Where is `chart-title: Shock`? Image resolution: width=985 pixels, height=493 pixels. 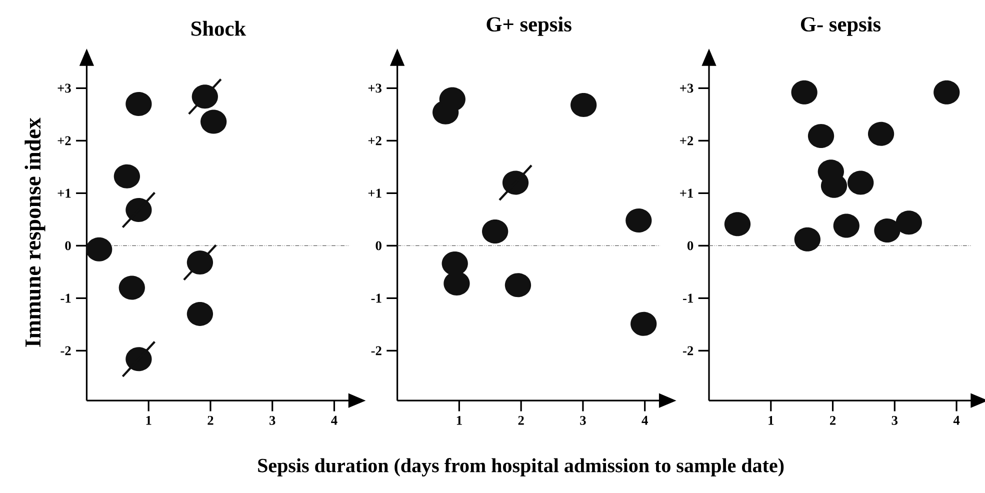 chart-title: Shock is located at coordinates (218, 28).